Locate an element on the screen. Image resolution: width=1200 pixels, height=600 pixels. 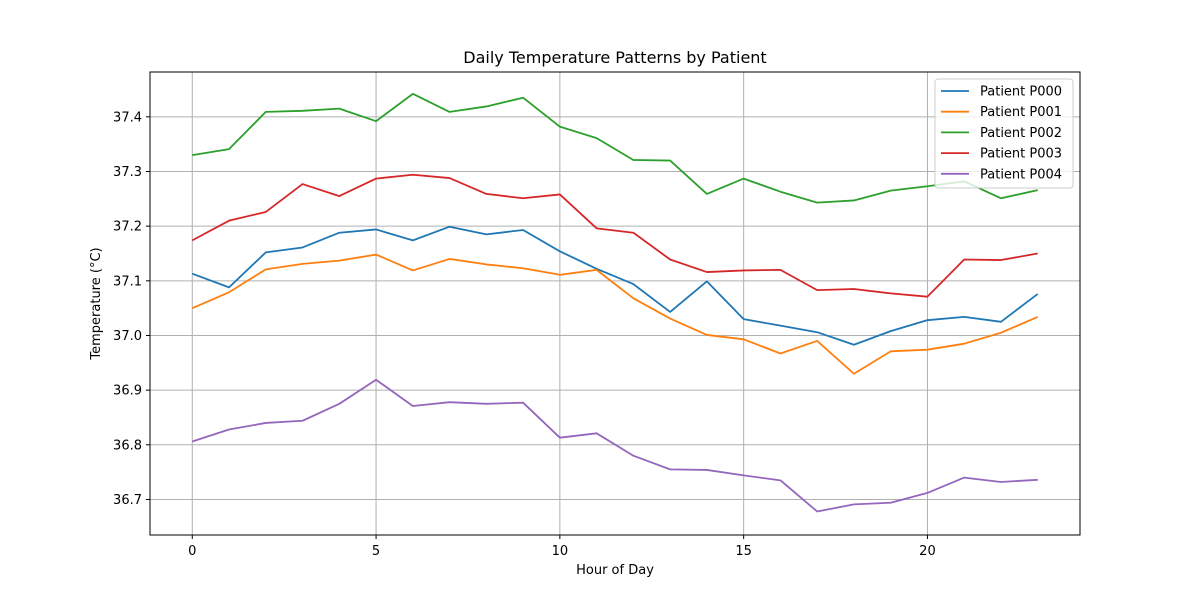
y-tick-label: 37.1 is located at coordinates (127, 281).